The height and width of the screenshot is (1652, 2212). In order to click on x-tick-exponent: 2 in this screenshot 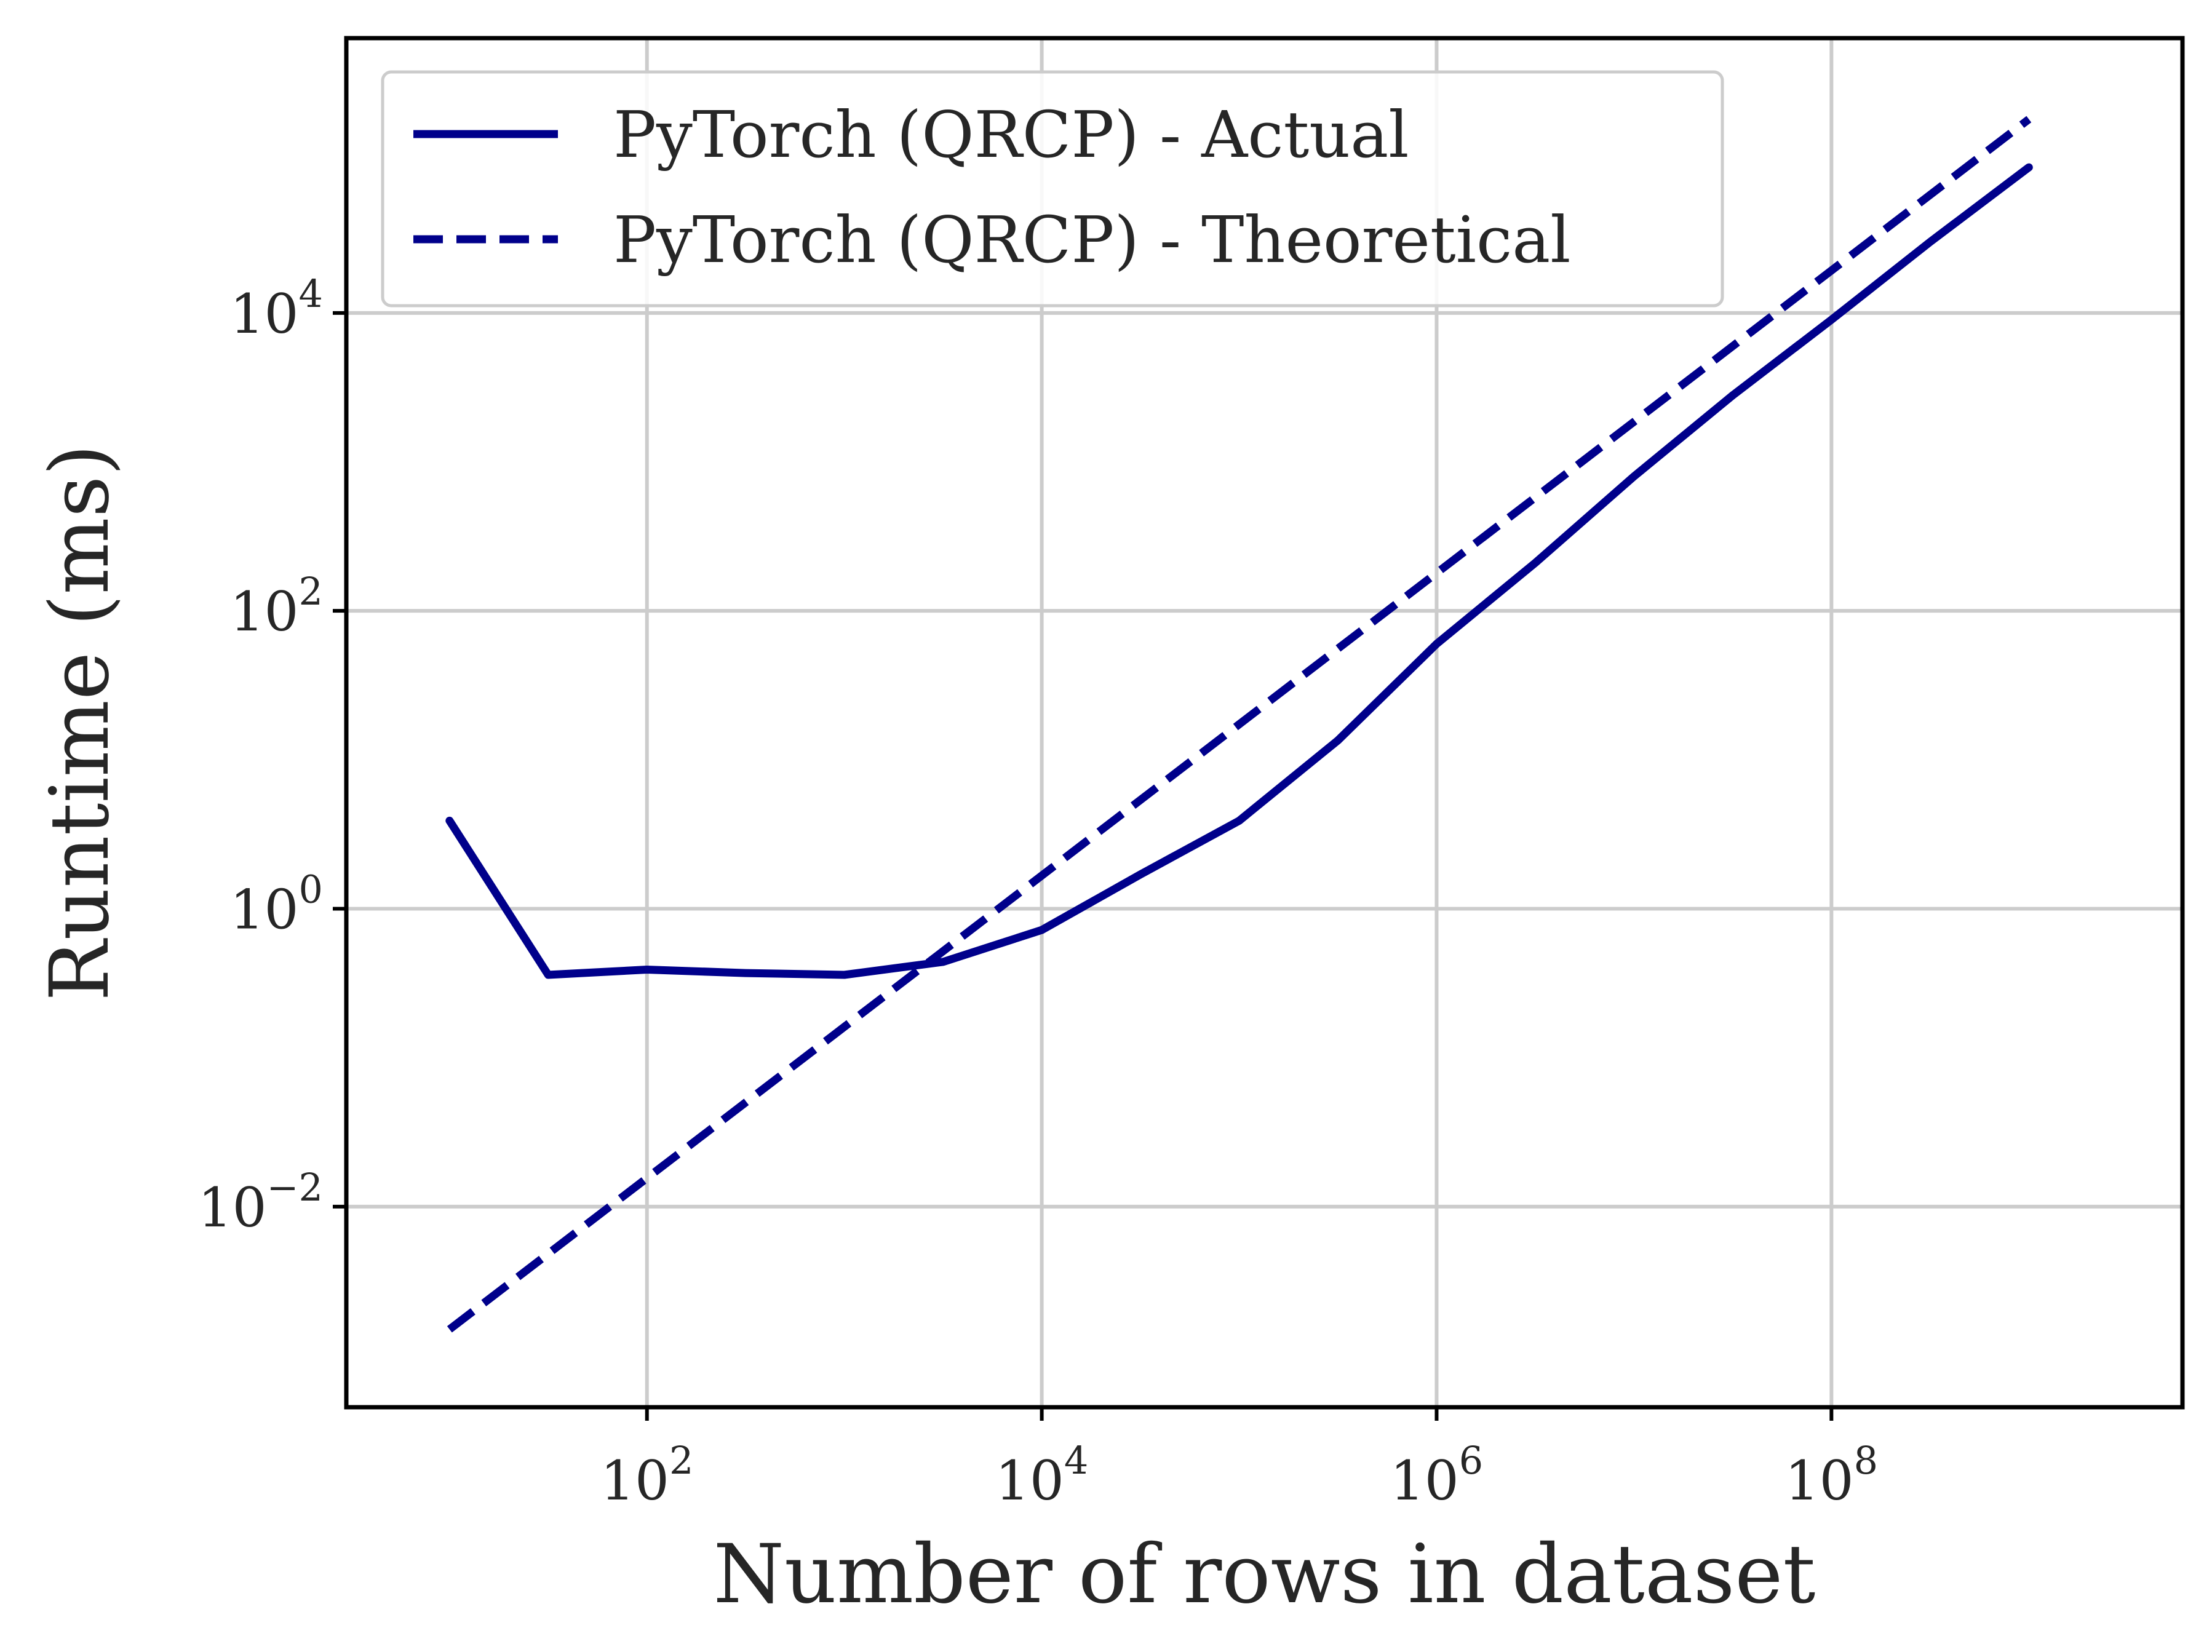, I will do `click(681, 1460)`.